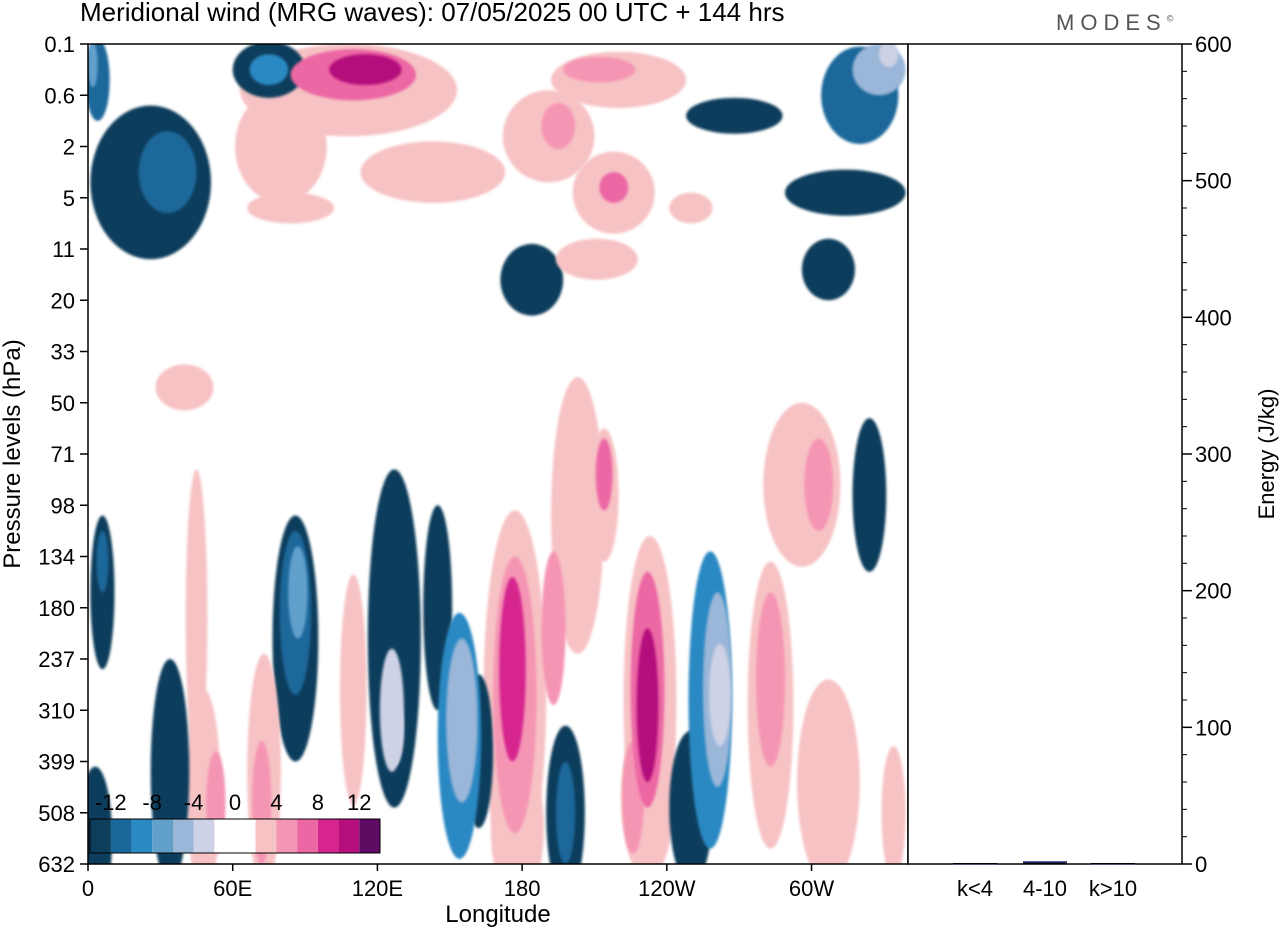  Describe the element at coordinates (318, 802) in the screenshot. I see `colorbar-label: 8` at that location.